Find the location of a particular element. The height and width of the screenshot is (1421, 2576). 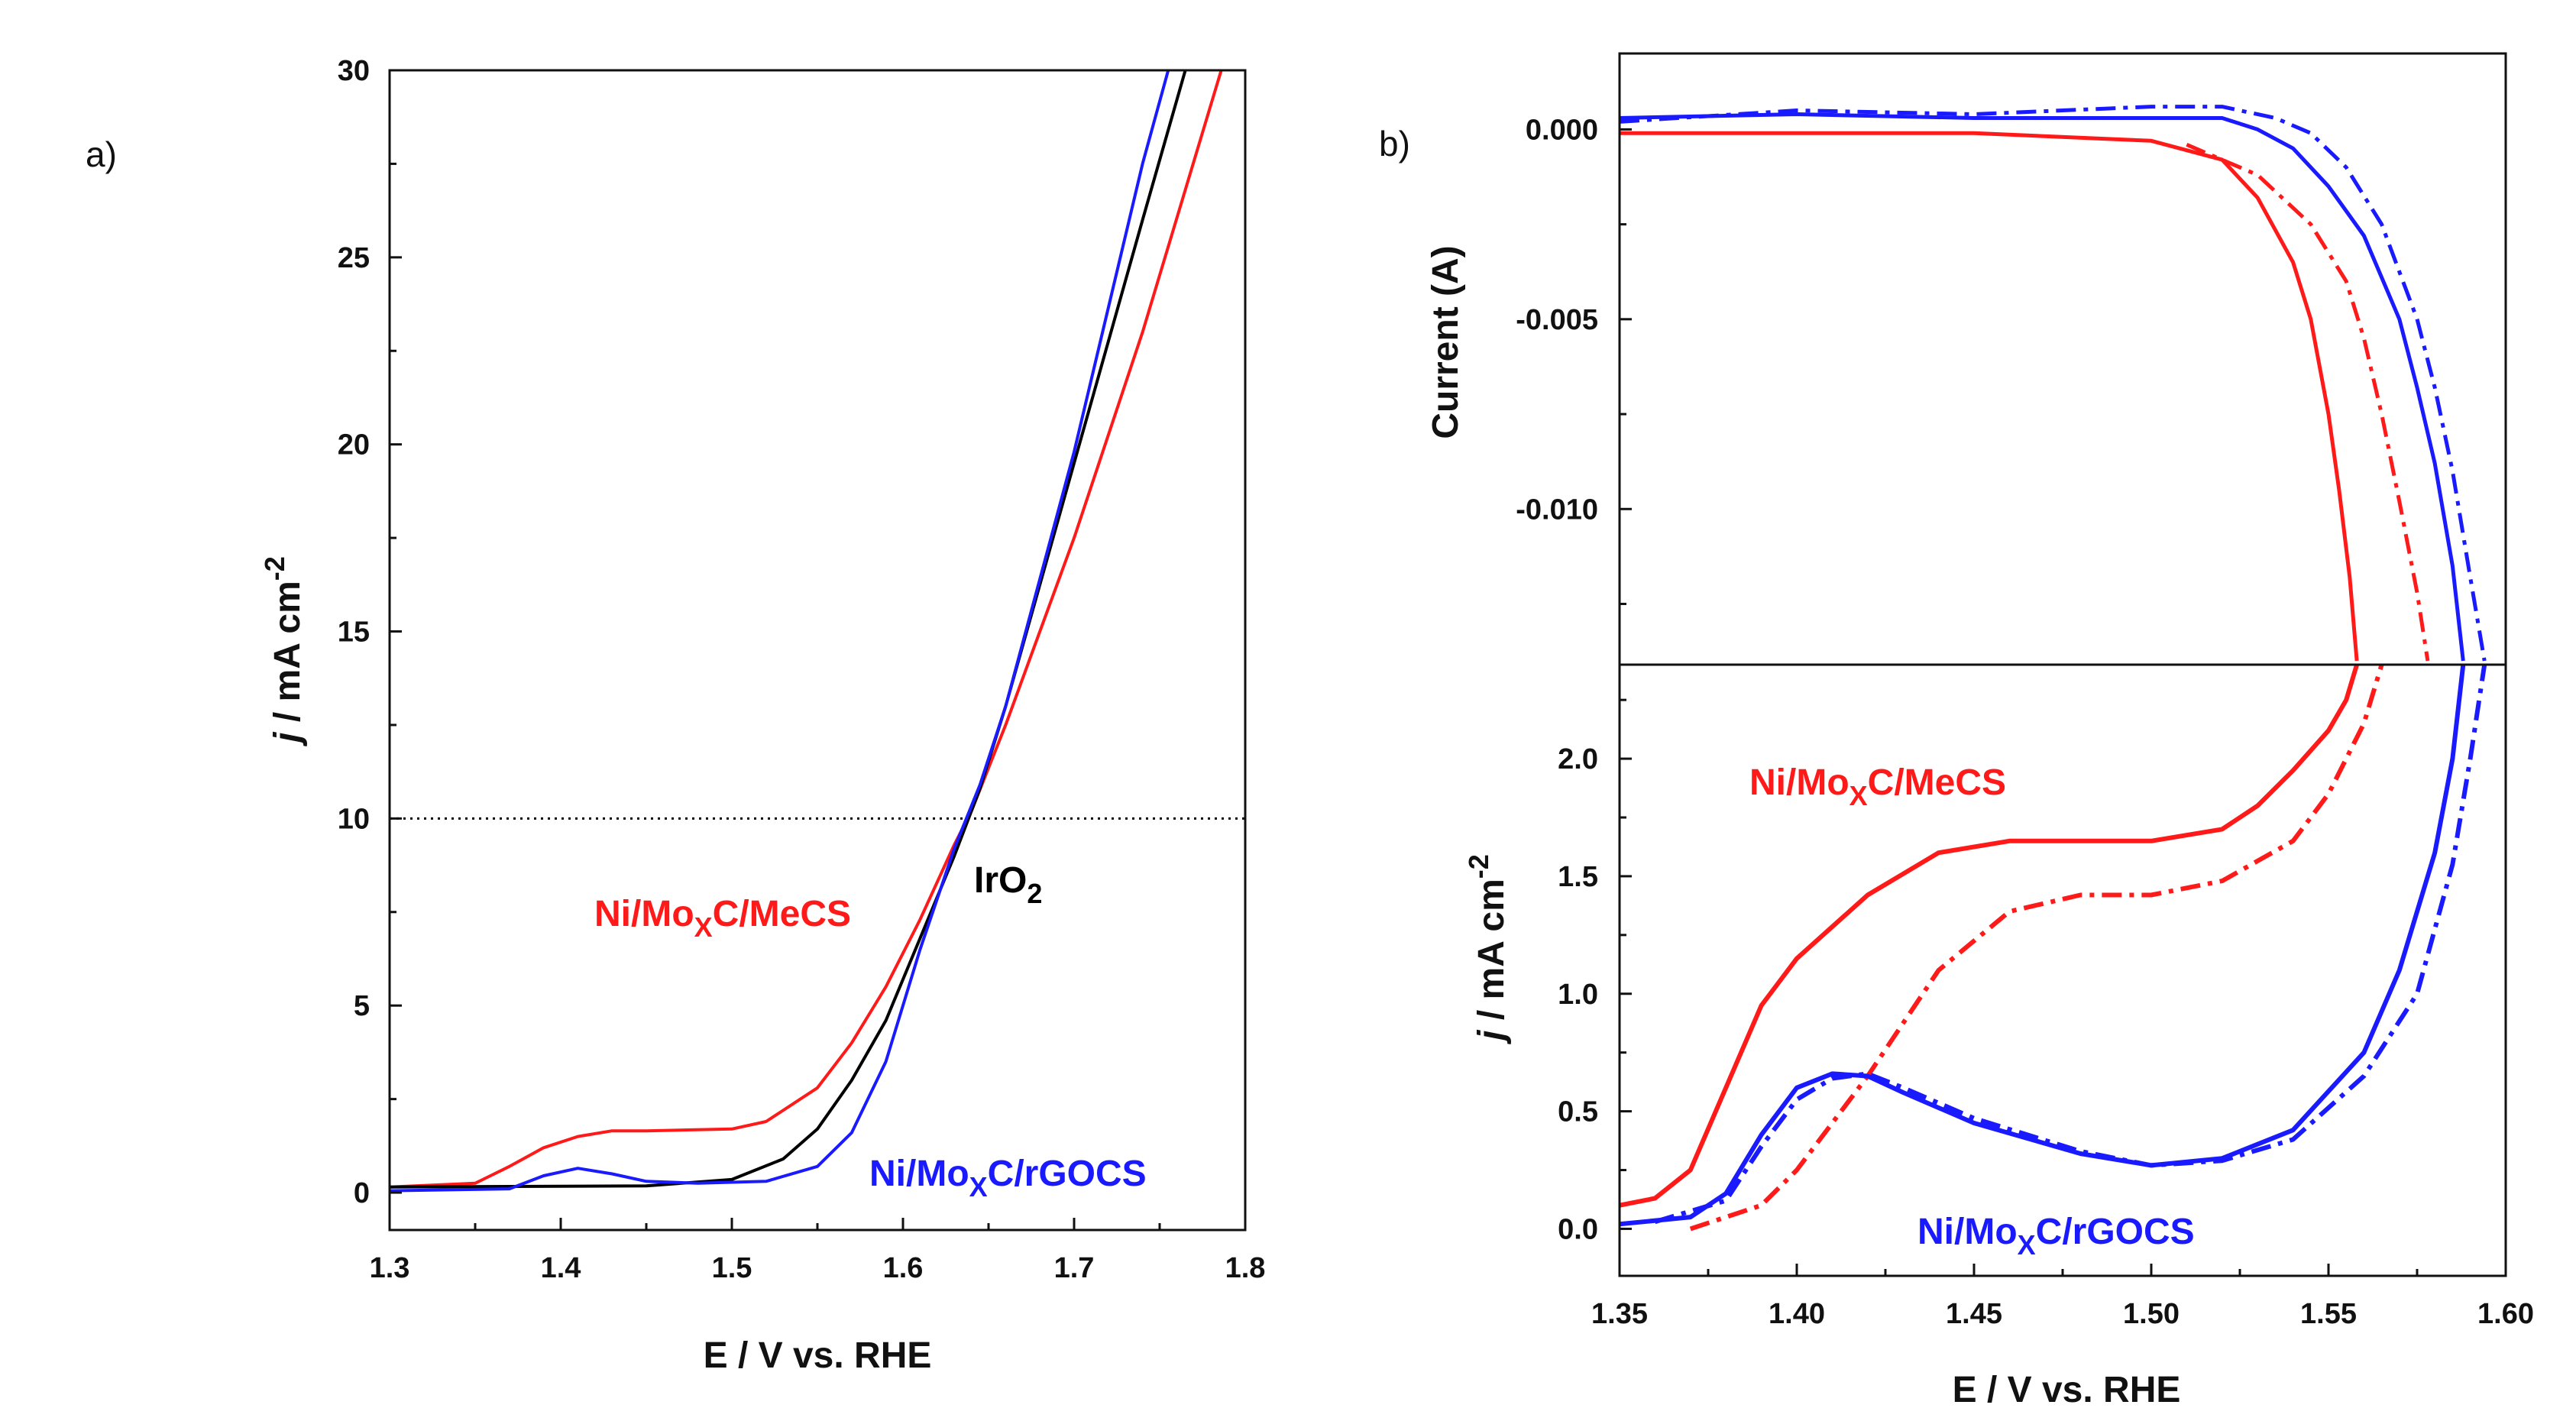

y-tick-label-b-bottom: 0.5 is located at coordinates (1578, 1112).